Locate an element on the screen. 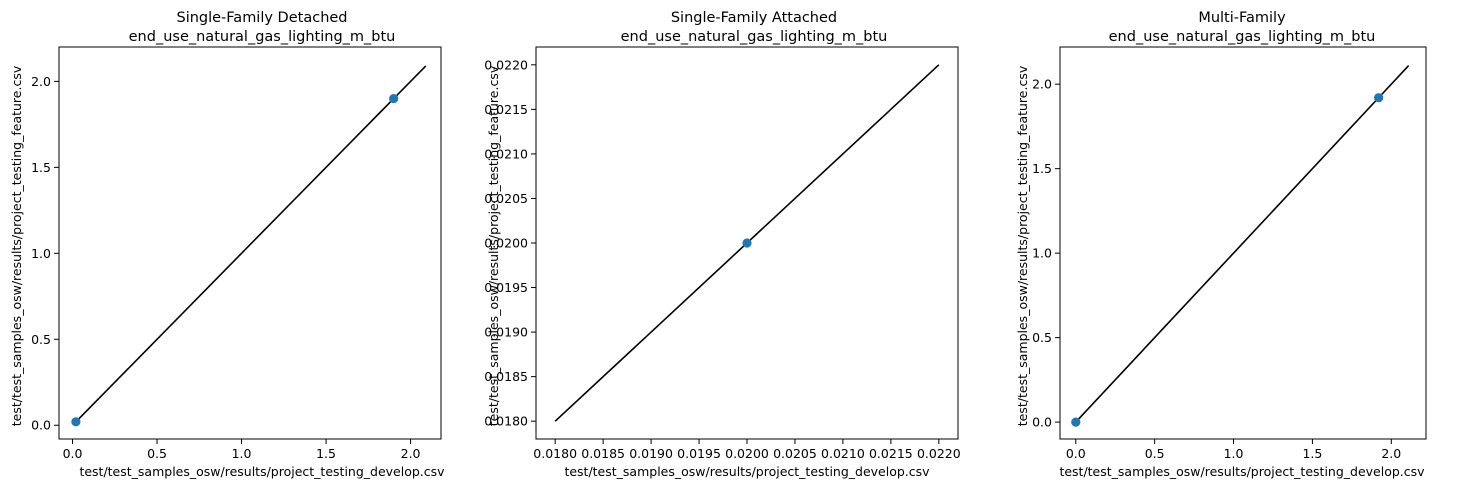 The image size is (1471, 490). chart-title: Single-Family Detached is located at coordinates (261, 18).